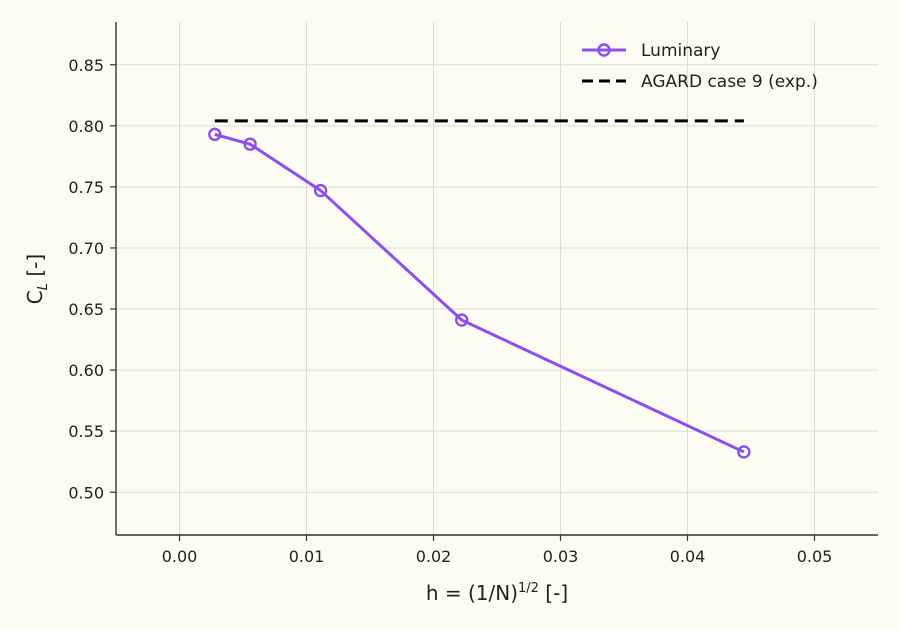 The height and width of the screenshot is (630, 900). I want to click on y-tick-label: 0.65, so click(86, 309).